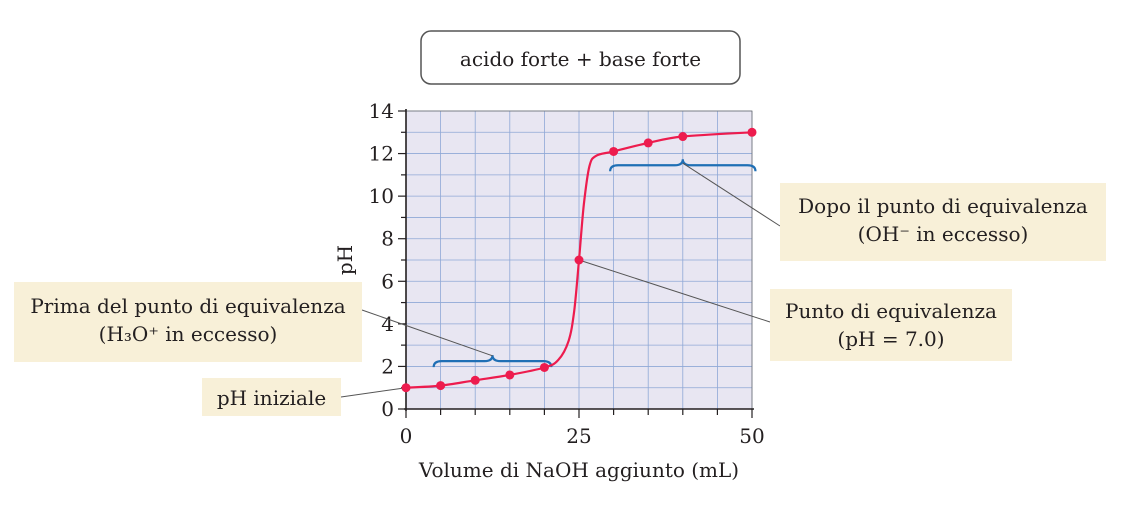 The image size is (1140, 509). I want to click on callout-initial-ph-box, so click(271, 397).